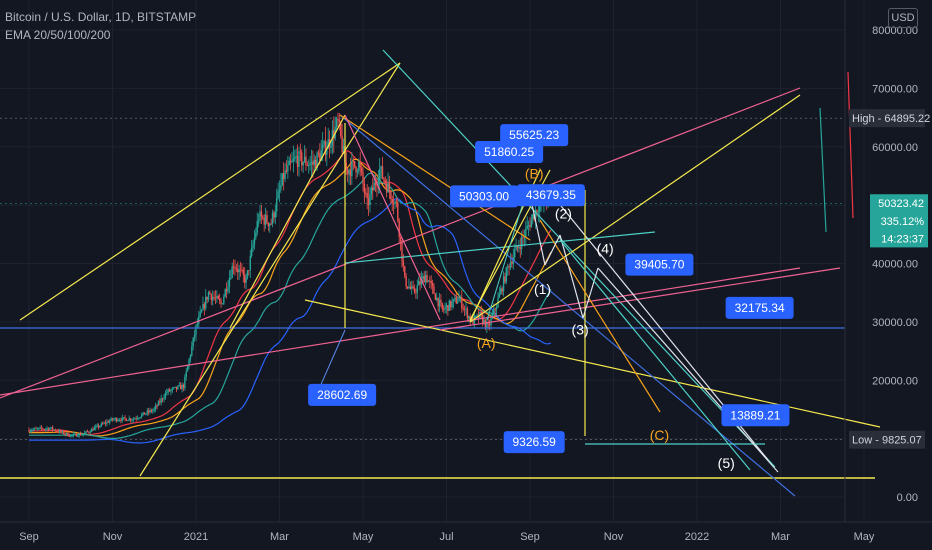 The height and width of the screenshot is (550, 932). Describe the element at coordinates (895, 148) in the screenshot. I see `price-tick: 60000.00` at that location.